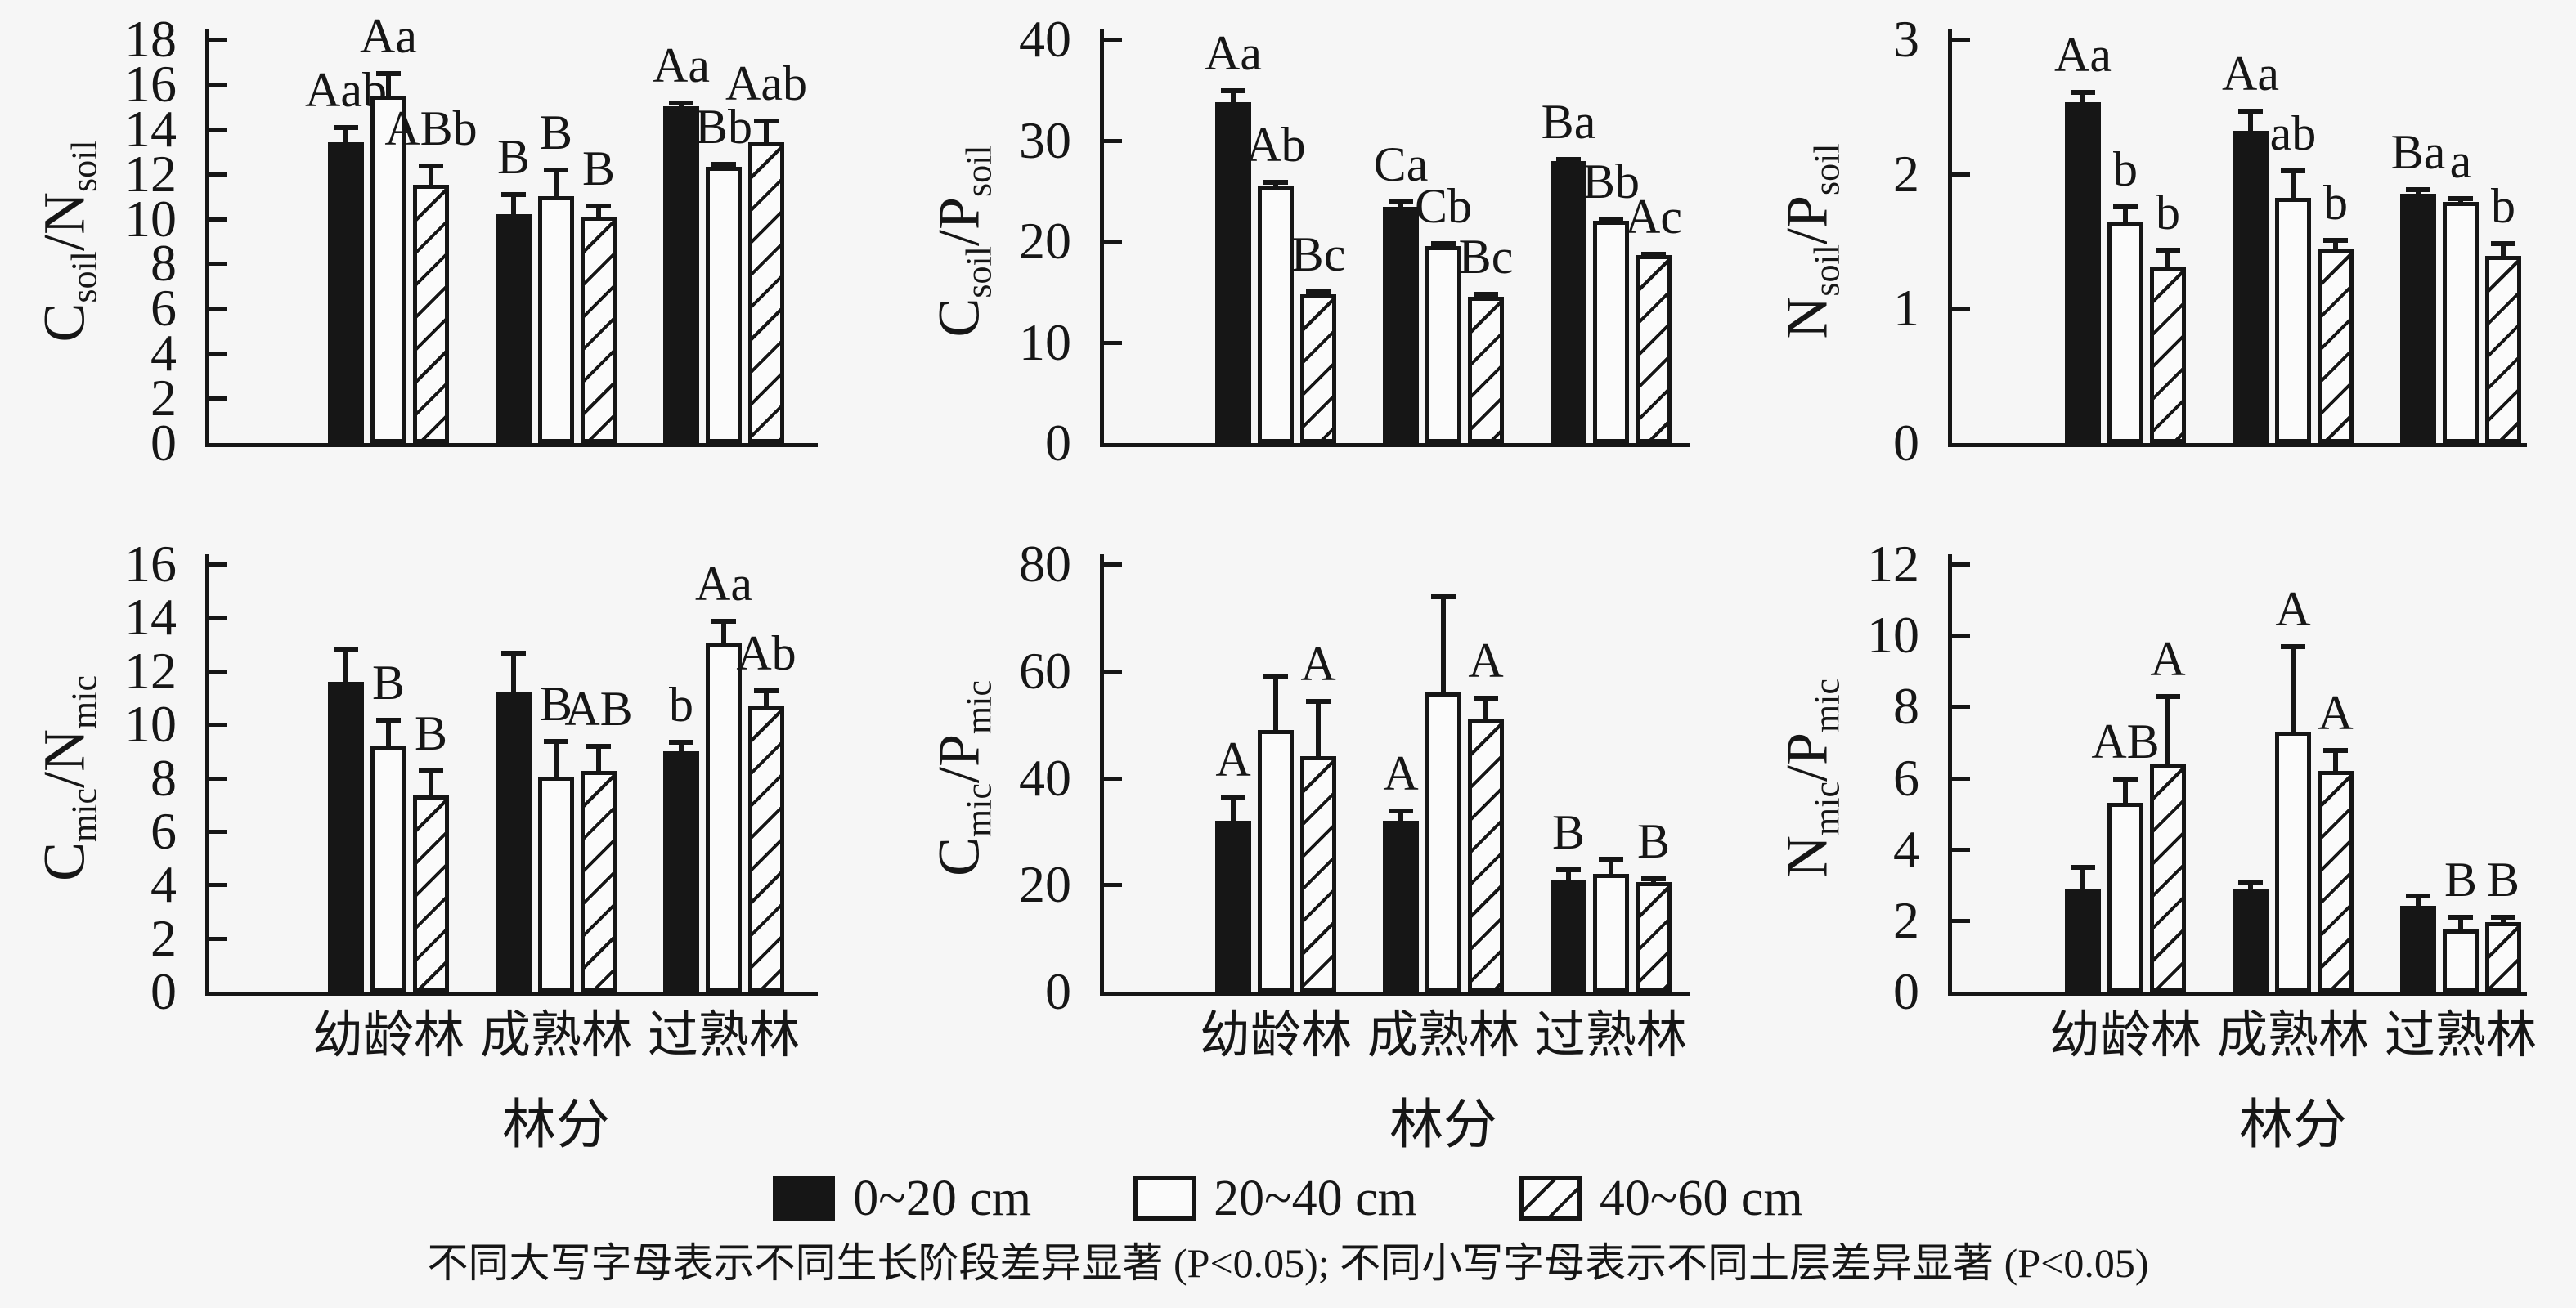 The height and width of the screenshot is (1308, 2576). I want to click on significance-letter: Ab, so click(766, 652).